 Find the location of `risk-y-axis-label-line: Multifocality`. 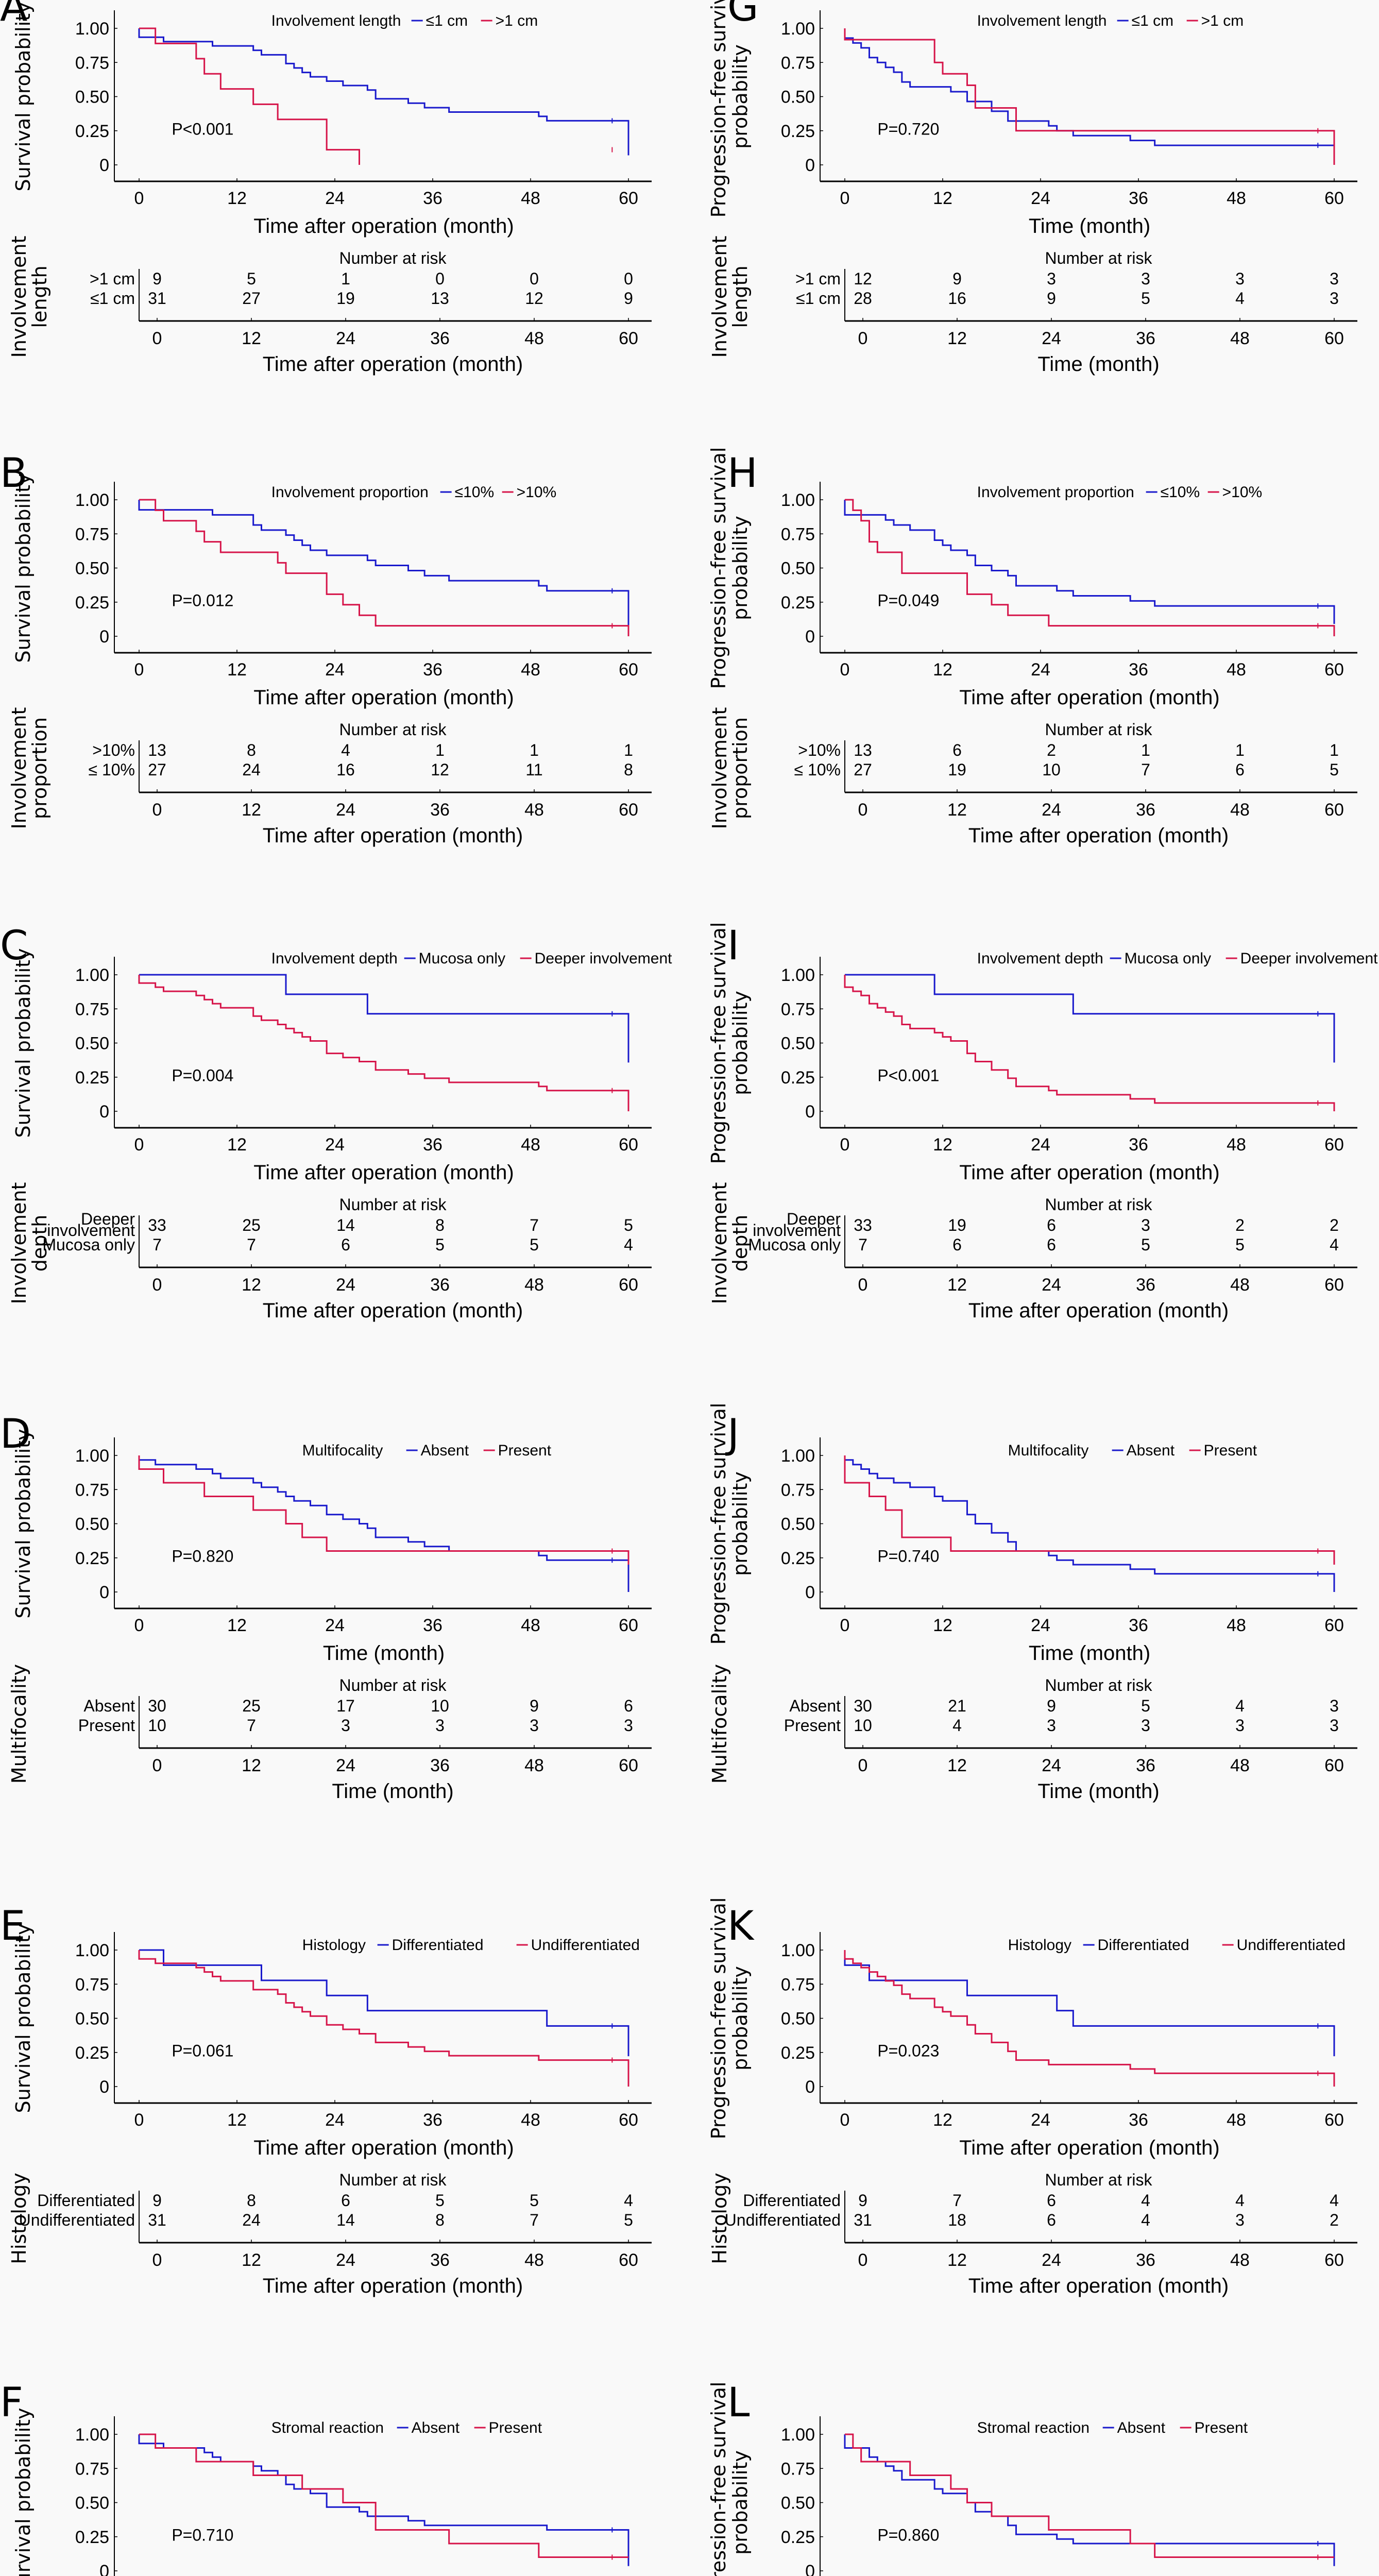

risk-y-axis-label-line: Multifocality is located at coordinates (19, 1724).